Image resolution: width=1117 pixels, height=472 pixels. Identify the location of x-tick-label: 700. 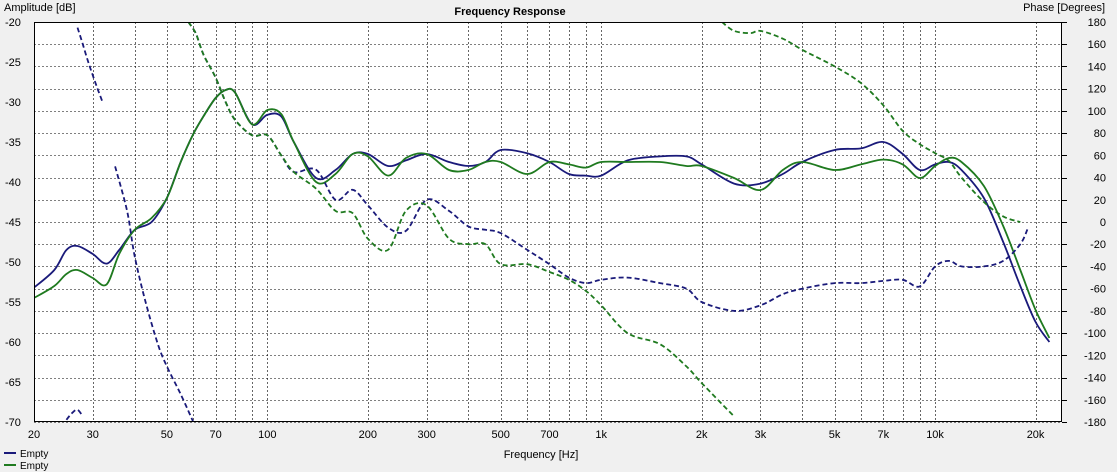
(549, 435).